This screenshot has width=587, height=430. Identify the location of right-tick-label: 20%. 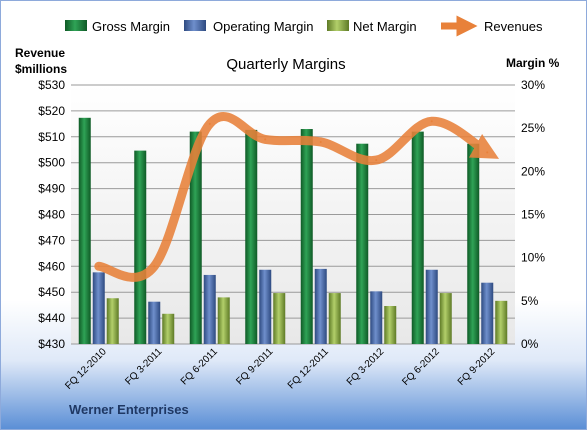
(533, 171).